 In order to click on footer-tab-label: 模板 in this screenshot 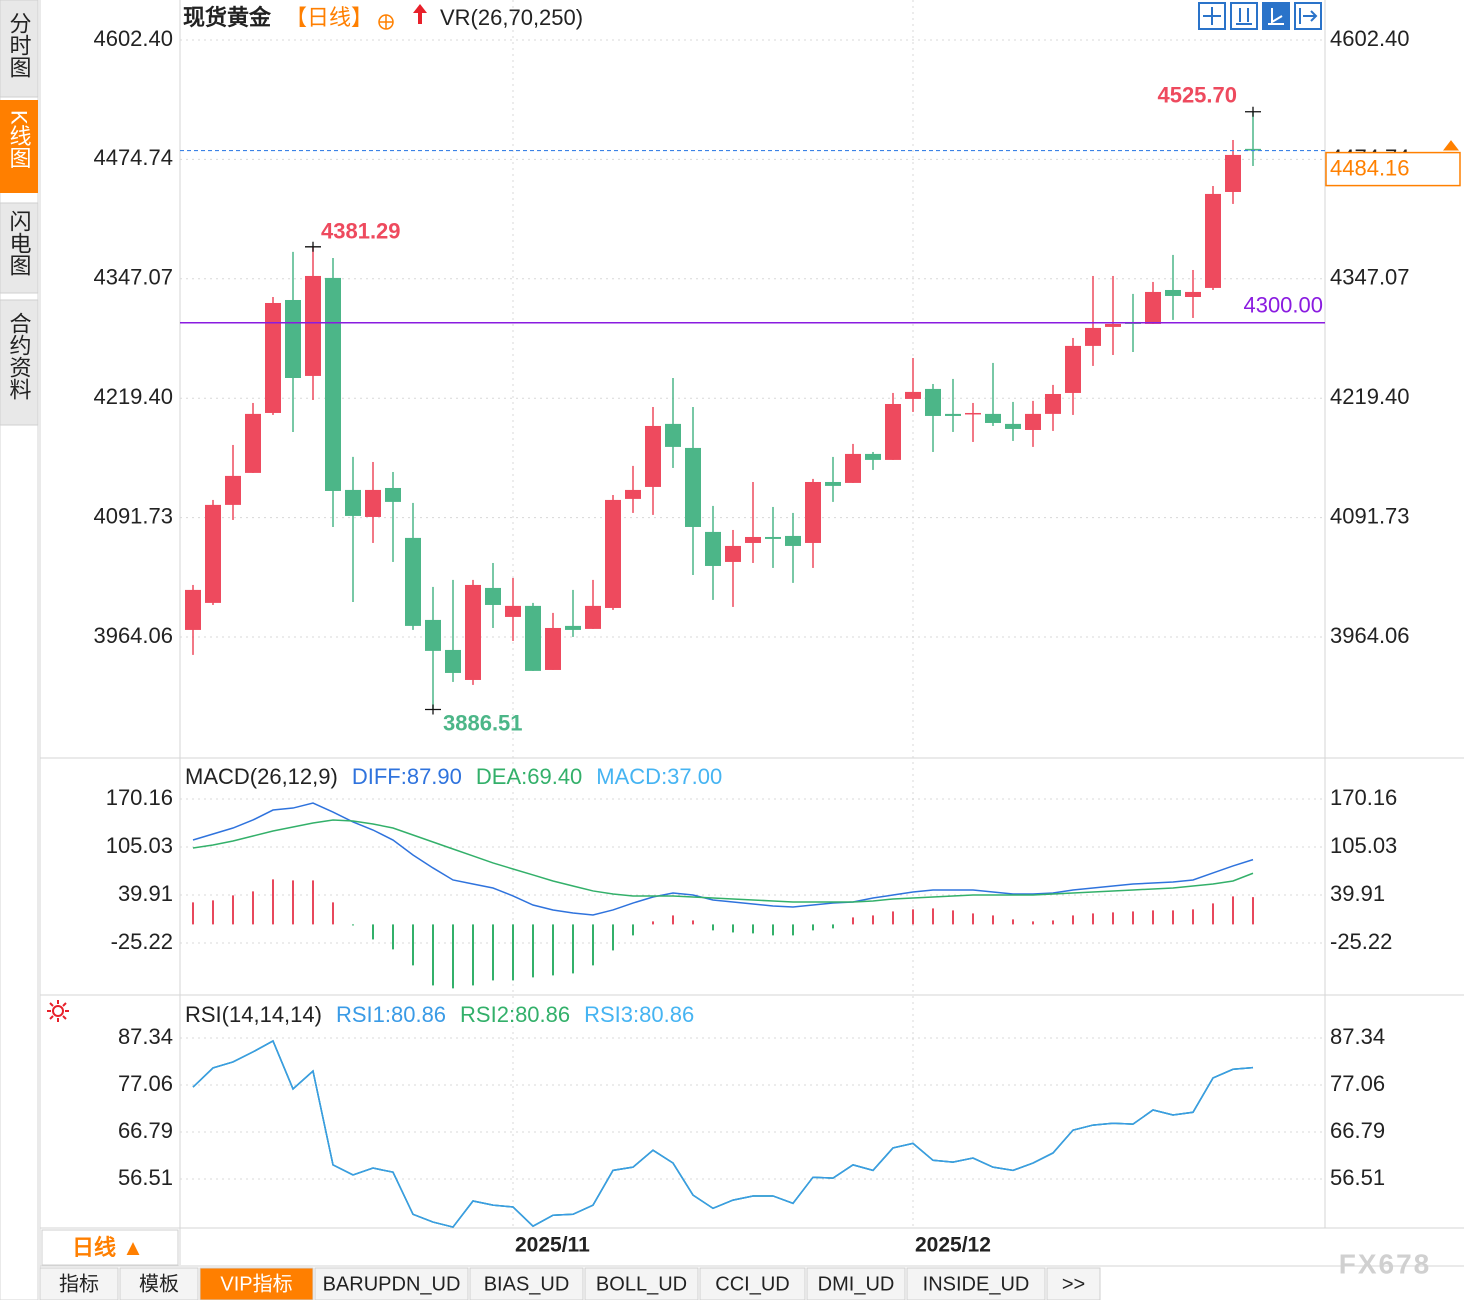, I will do `click(159, 1283)`.